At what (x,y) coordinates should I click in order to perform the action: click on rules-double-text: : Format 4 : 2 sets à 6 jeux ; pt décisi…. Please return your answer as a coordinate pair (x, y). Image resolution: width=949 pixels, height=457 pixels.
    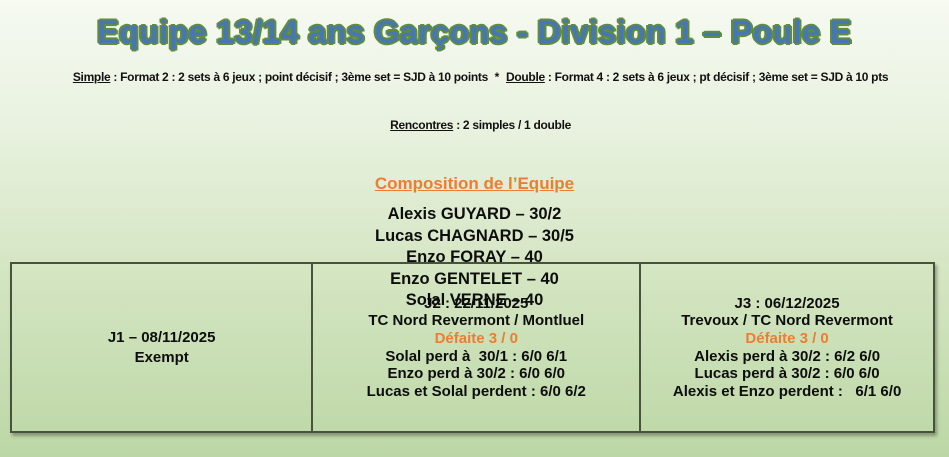
    Looking at the image, I should click on (716, 77).